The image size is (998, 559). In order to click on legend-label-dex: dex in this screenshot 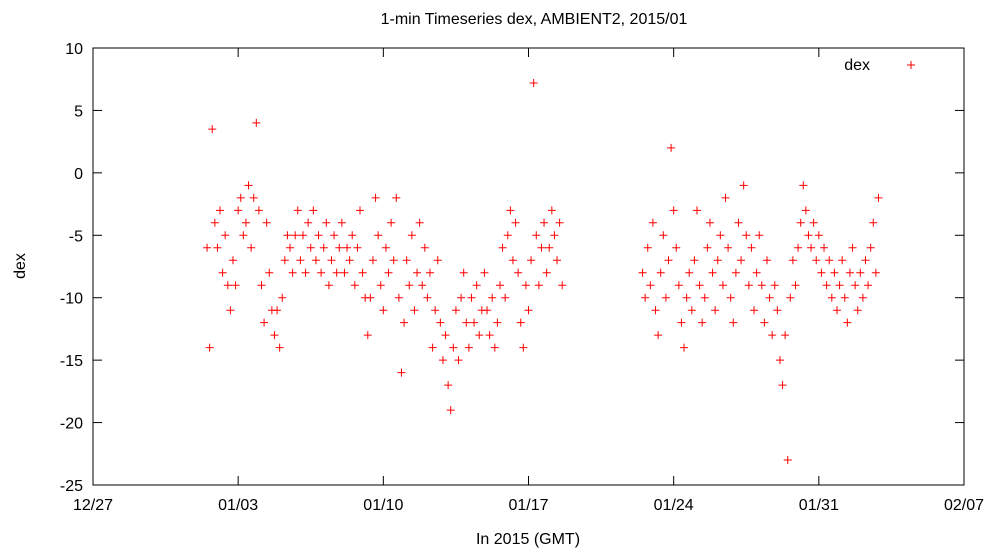, I will do `click(857, 65)`.